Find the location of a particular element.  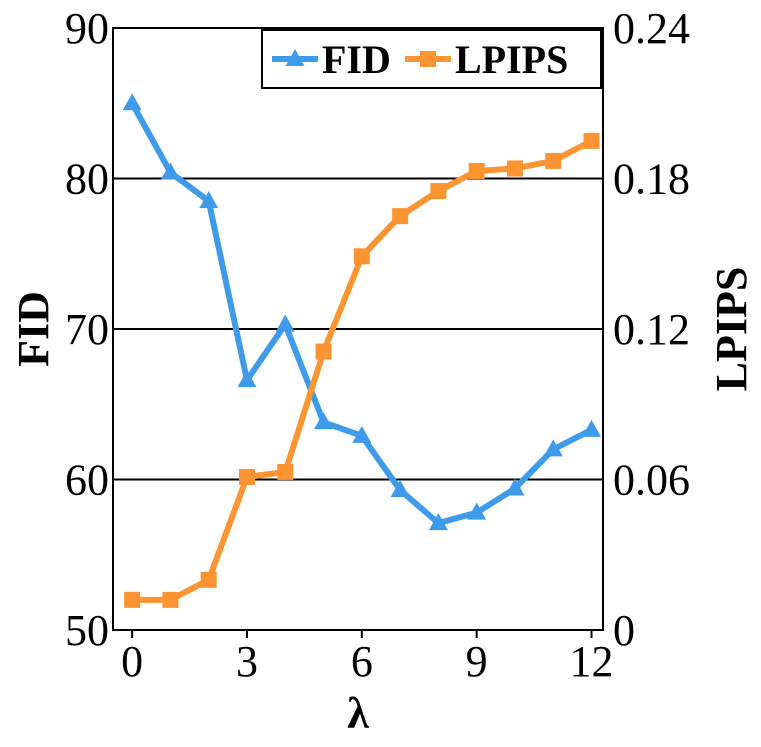

x-tick-label: 6 is located at coordinates (362, 661).